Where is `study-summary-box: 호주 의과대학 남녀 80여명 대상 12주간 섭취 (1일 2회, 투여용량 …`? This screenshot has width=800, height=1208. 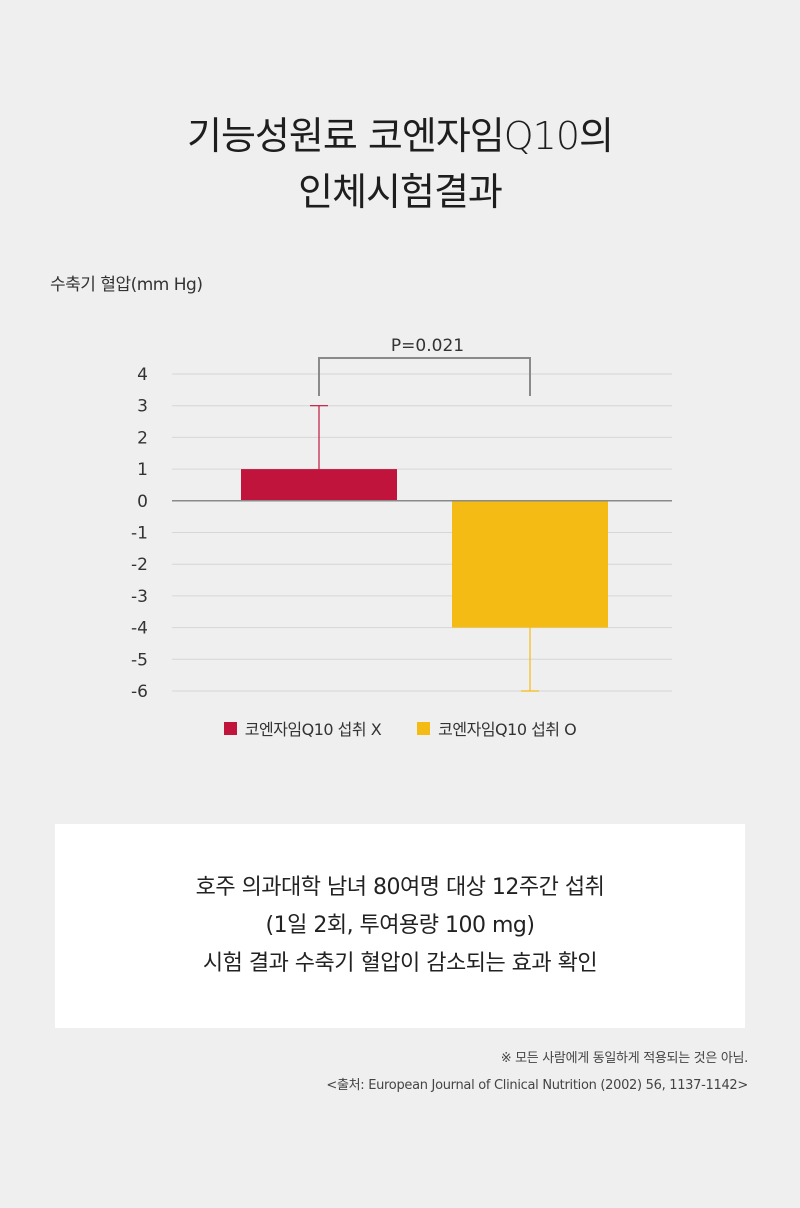
study-summary-box: 호주 의과대학 남녀 80여명 대상 12주간 섭취 (1일 2회, 투여용량 … is located at coordinates (400, 926).